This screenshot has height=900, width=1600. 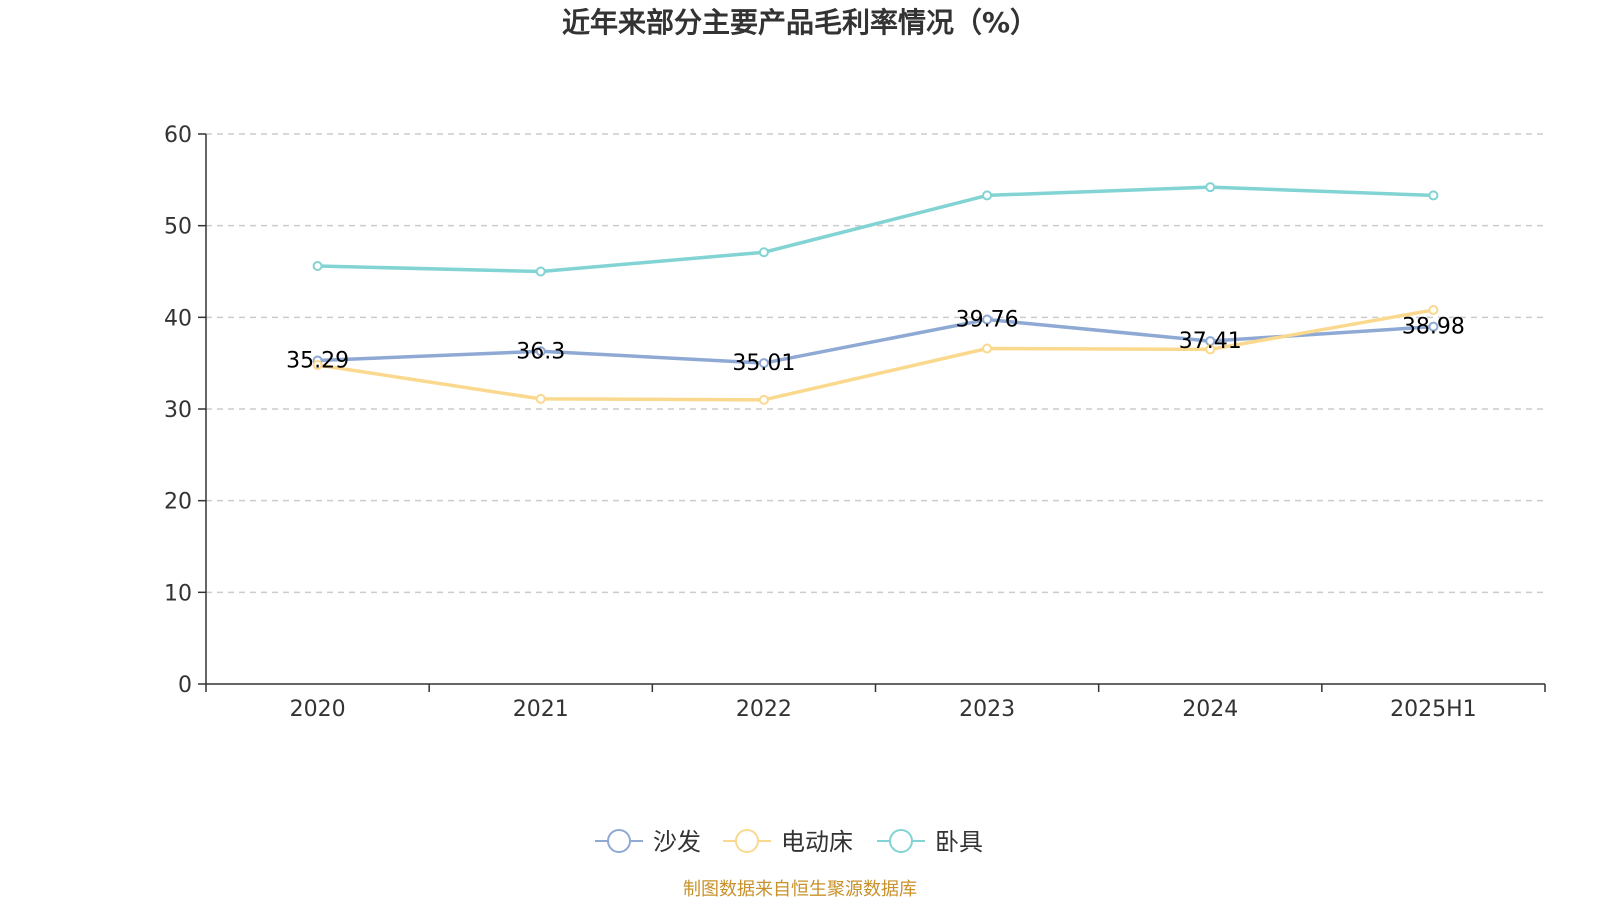 What do you see at coordinates (178, 318) in the screenshot?
I see `y-tick-label: 40` at bounding box center [178, 318].